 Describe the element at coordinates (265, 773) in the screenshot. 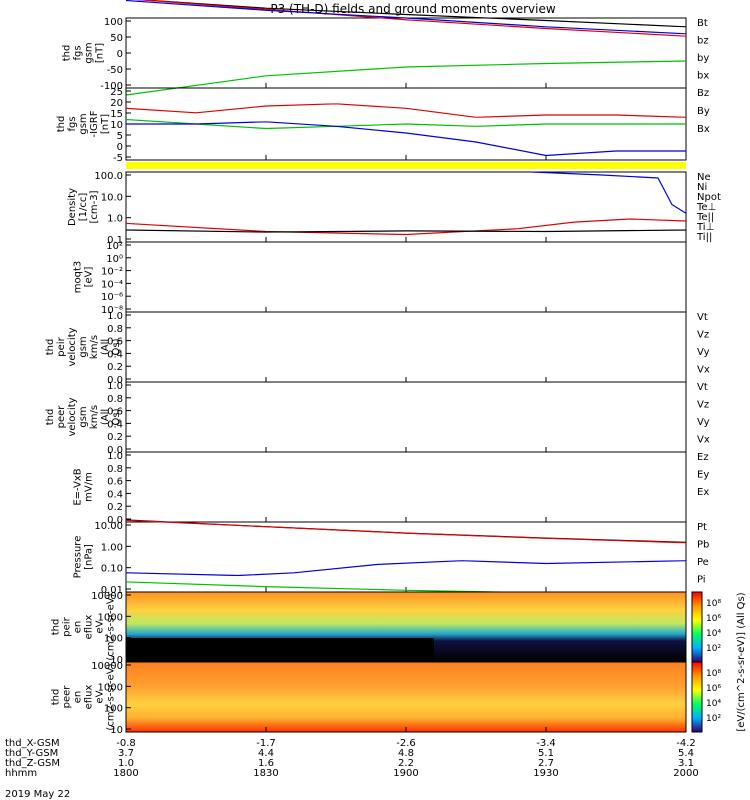

I see `orbit-value: 1830` at that location.